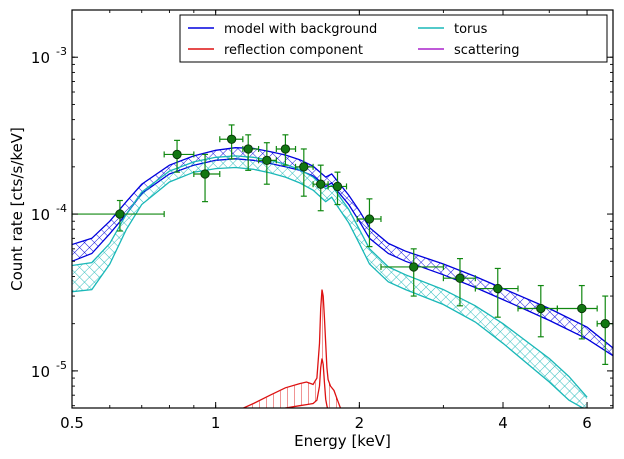 The width and height of the screenshot is (624, 459). Describe the element at coordinates (61, 208) in the screenshot. I see `y-tick-exponent: -4` at that location.